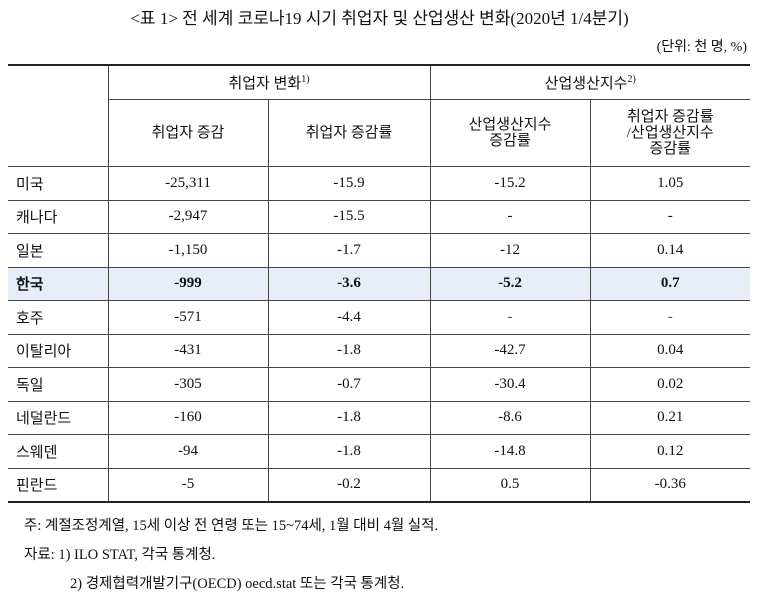 Image resolution: width=759 pixels, height=603 pixels. What do you see at coordinates (188, 317) in the screenshot?
I see `value-cell: -571` at bounding box center [188, 317].